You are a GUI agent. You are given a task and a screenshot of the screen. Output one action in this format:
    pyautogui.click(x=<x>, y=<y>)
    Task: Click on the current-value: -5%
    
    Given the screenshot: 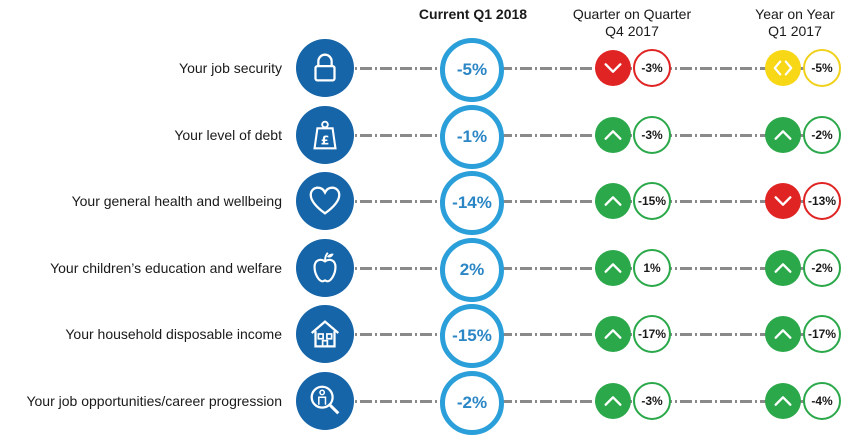 What is the action you would take?
    pyautogui.click(x=472, y=70)
    